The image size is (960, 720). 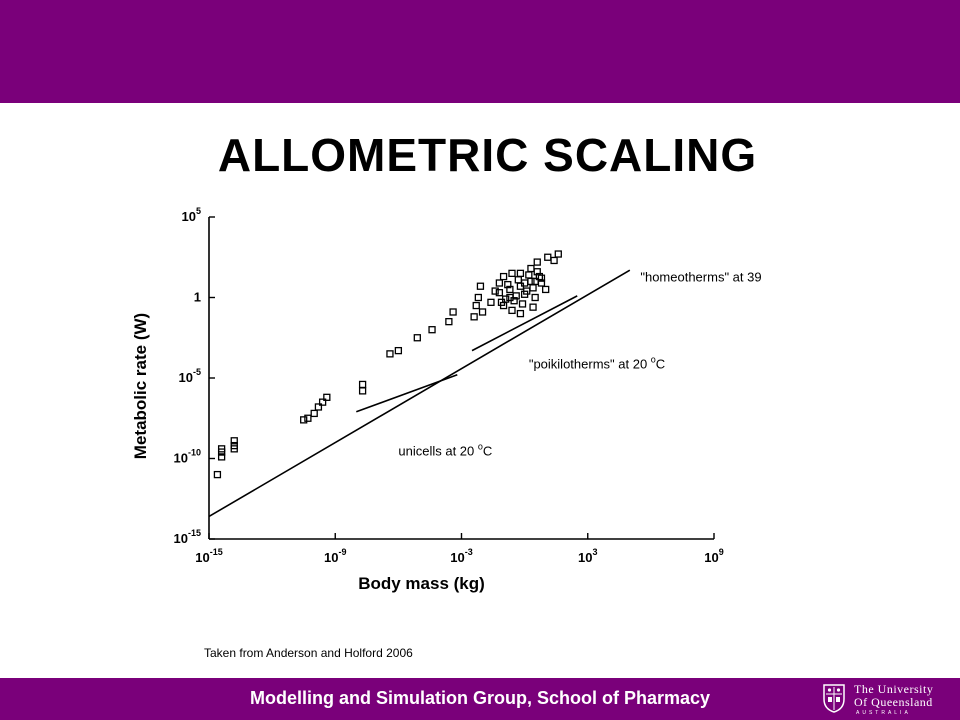 I want to click on y-tick-label: 10⁻¹⁰, so click(x=187, y=457).